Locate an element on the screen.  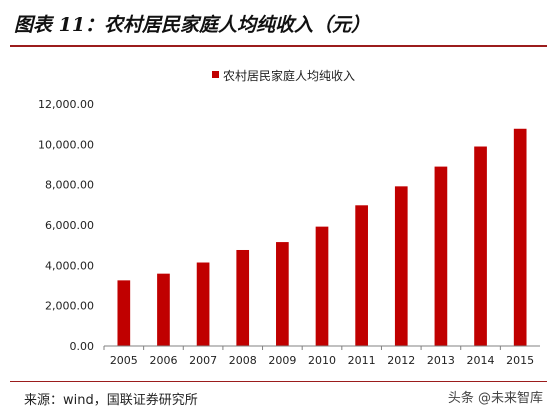
y-tick-label: 8,000.00 is located at coordinates (69, 185).